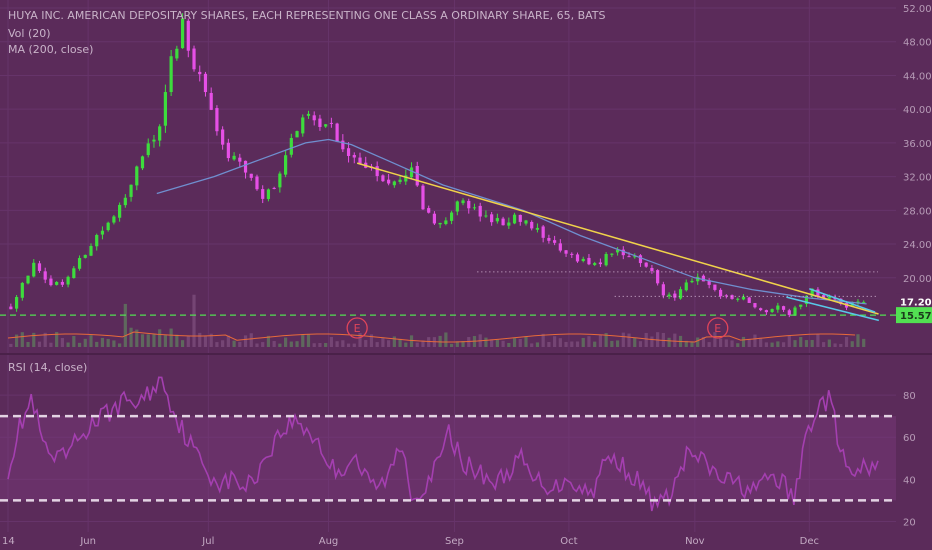 This screenshot has height=550, width=932. I want to click on rsi-axis-tick: 80, so click(909, 396).